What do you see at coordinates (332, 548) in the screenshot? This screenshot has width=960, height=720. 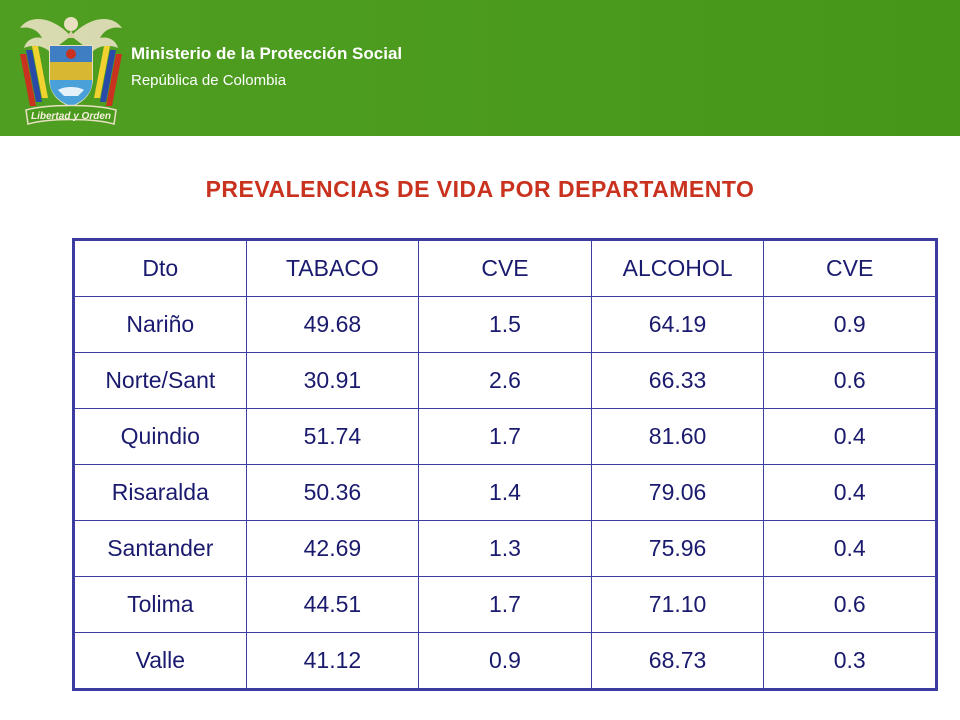 I see `cell-tabaco: 42.69` at bounding box center [332, 548].